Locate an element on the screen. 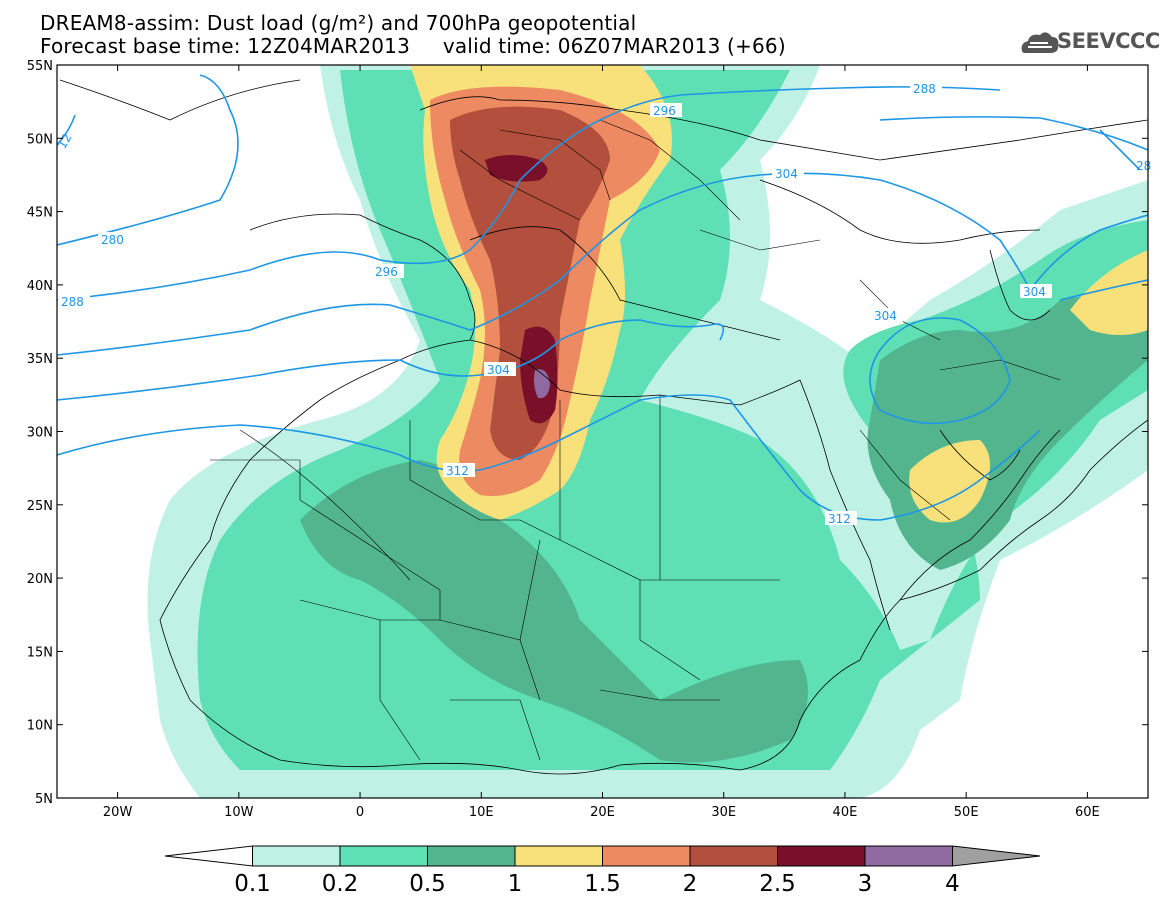 The height and width of the screenshot is (907, 1165). cloud-icon is located at coordinates (1040, 42).